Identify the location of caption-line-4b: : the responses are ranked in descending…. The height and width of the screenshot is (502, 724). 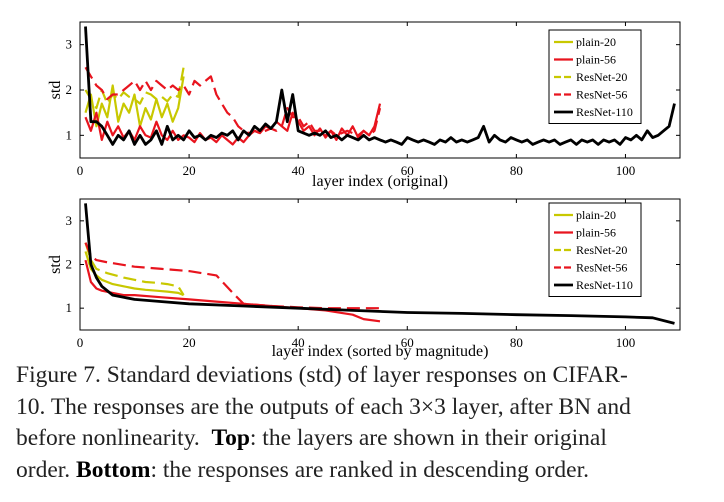
(369, 469).